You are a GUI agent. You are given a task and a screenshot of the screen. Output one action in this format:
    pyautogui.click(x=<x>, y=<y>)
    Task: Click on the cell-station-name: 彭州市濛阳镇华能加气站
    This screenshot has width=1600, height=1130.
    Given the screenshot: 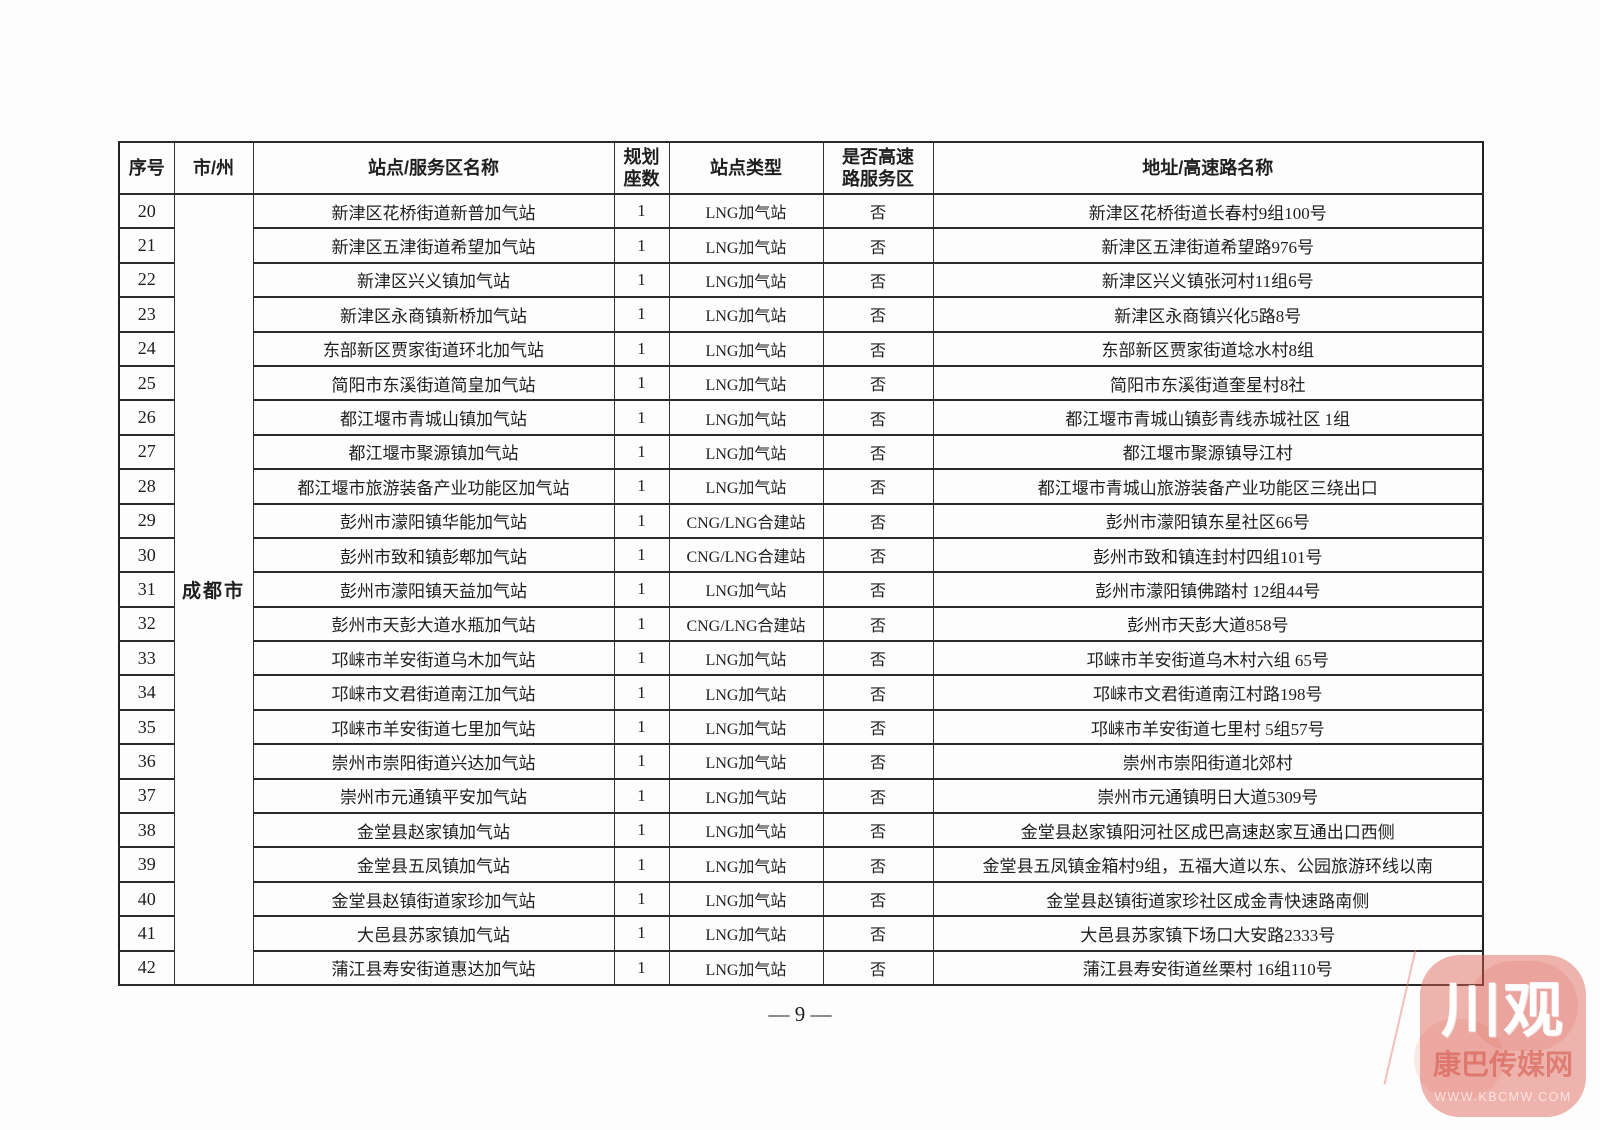 What is the action you would take?
    pyautogui.click(x=433, y=520)
    